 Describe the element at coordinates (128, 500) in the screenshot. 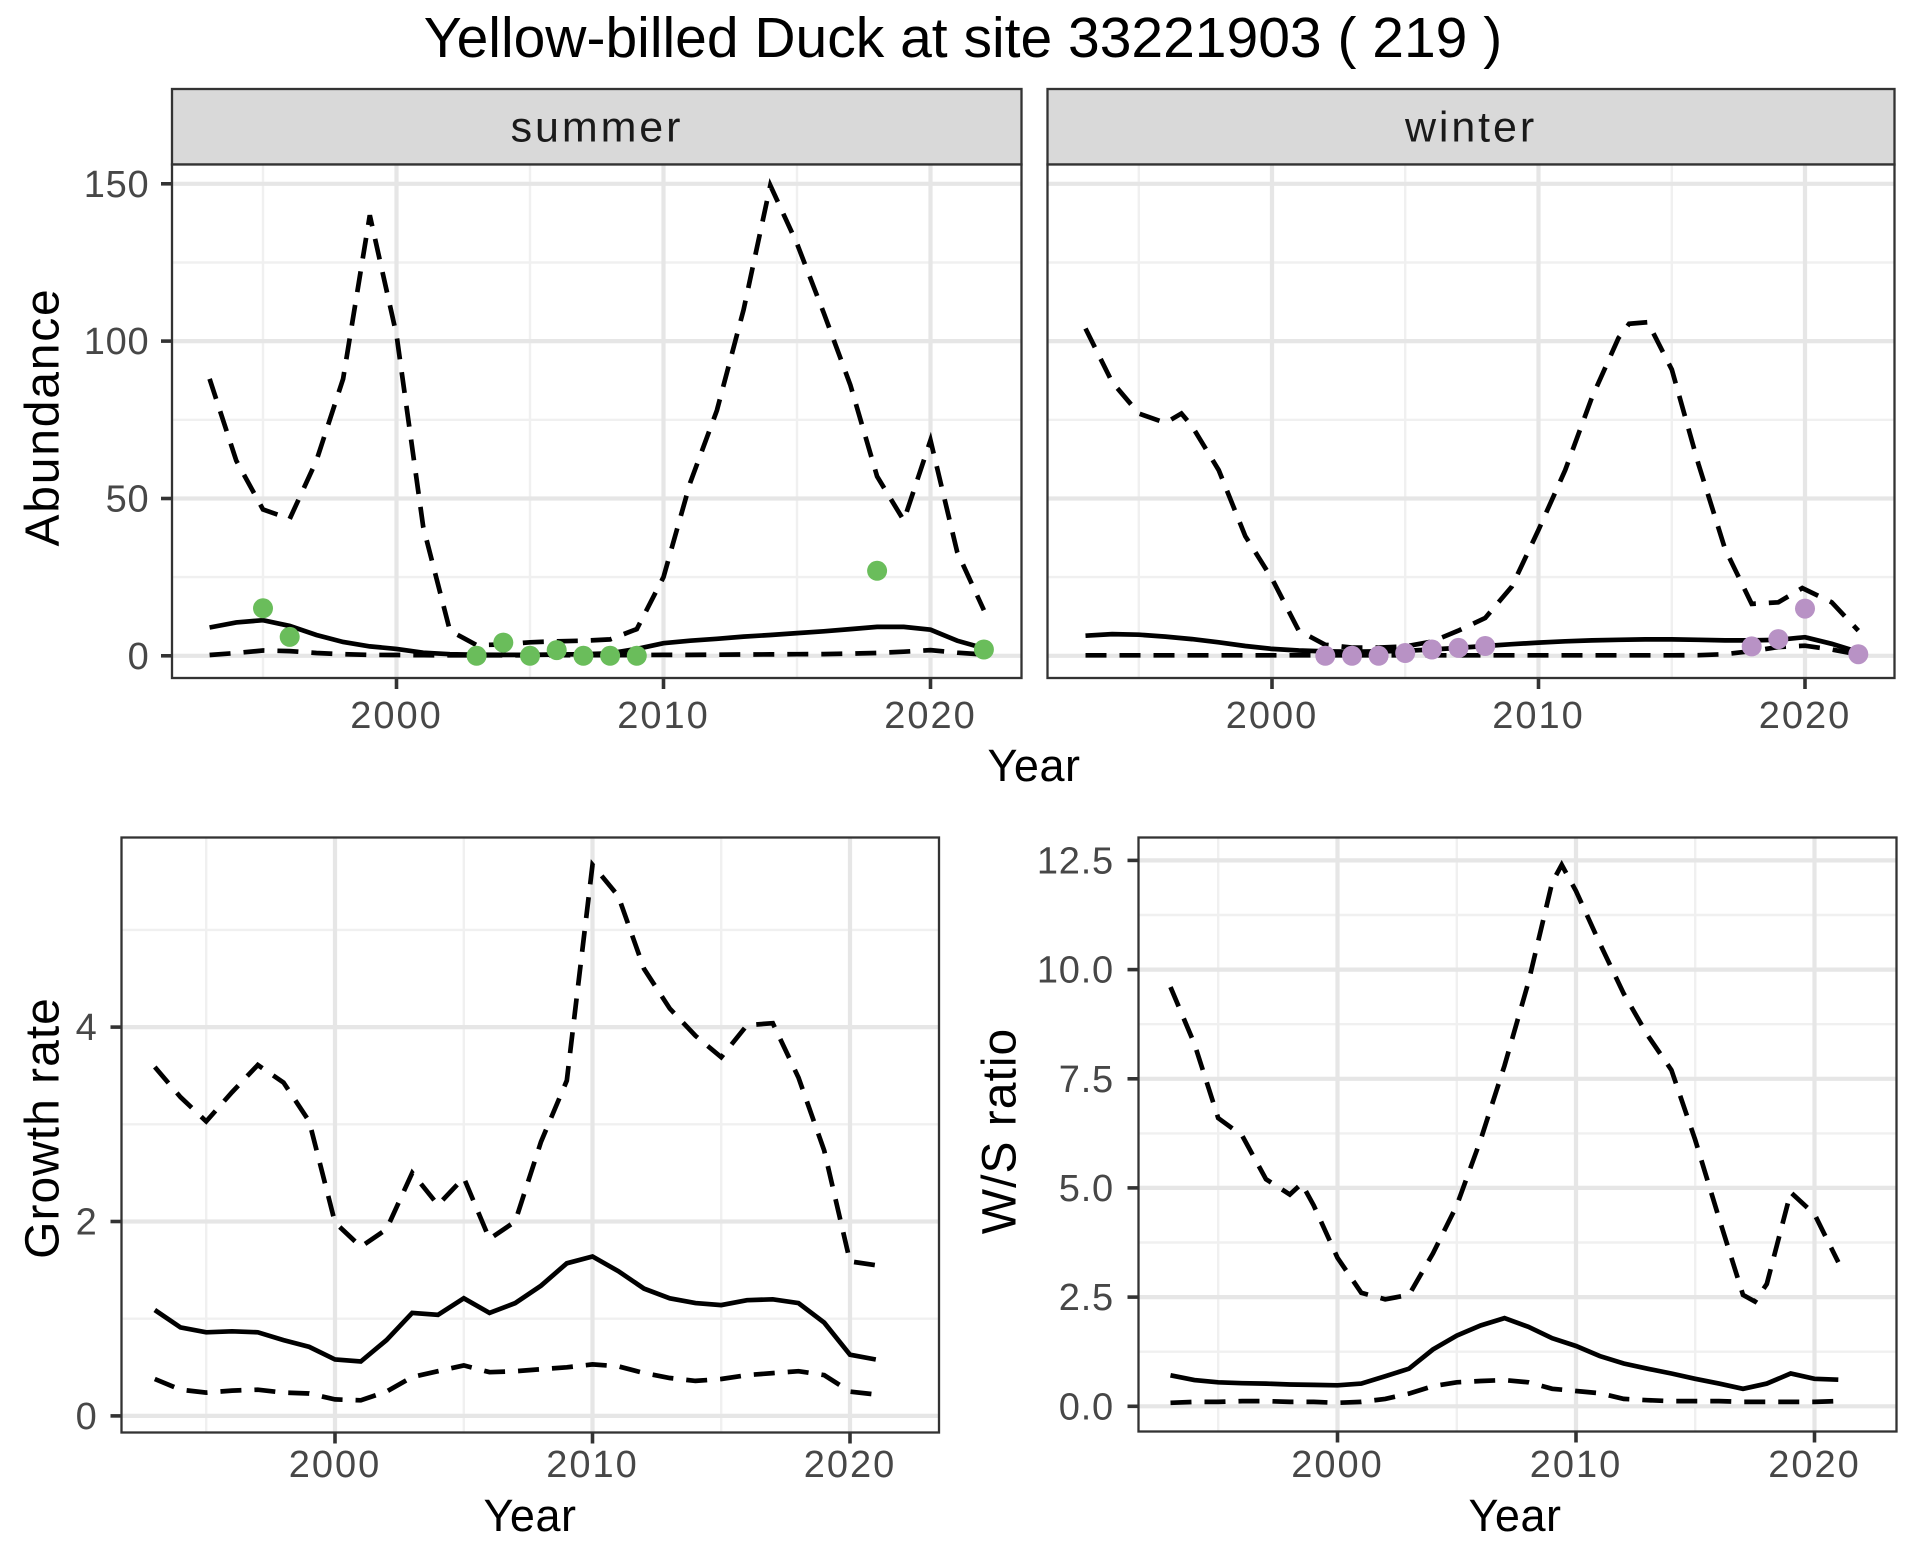

I see `svg-text: 50` at that location.